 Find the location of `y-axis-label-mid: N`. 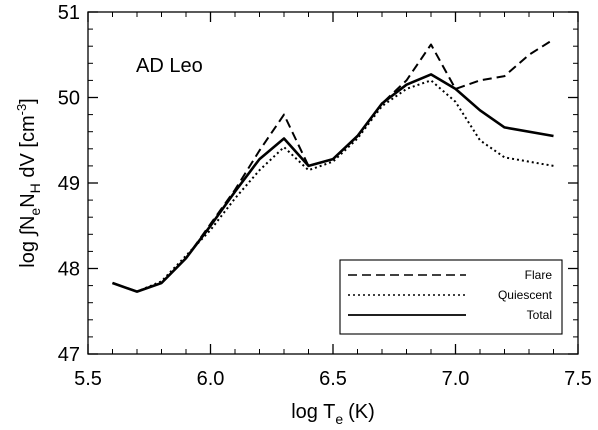

y-axis-label-mid: N is located at coordinates (28, 200).